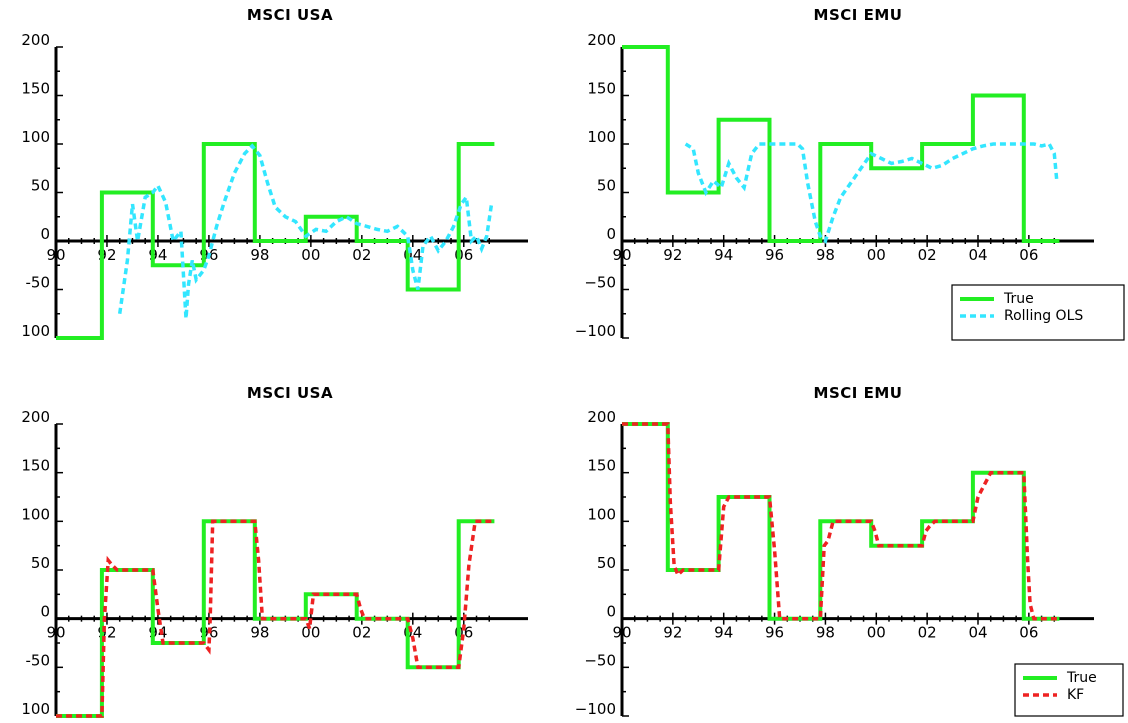  Describe the element at coordinates (841, 144) in the screenshot. I see `series-line-true` at that location.